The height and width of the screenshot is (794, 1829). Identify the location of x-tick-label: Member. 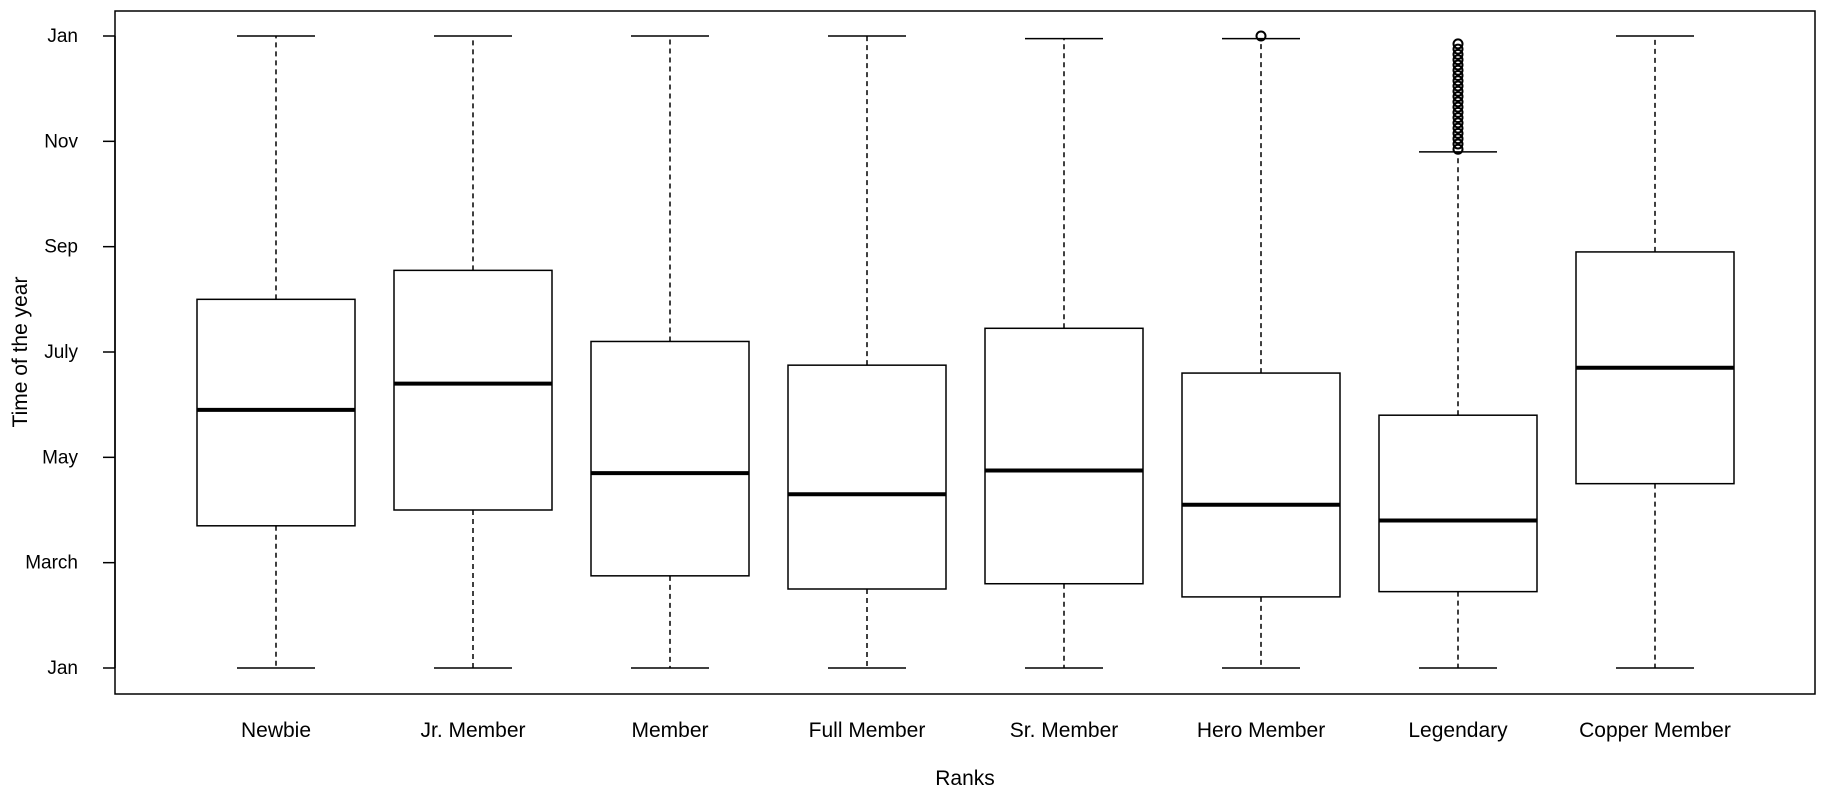
(669, 730).